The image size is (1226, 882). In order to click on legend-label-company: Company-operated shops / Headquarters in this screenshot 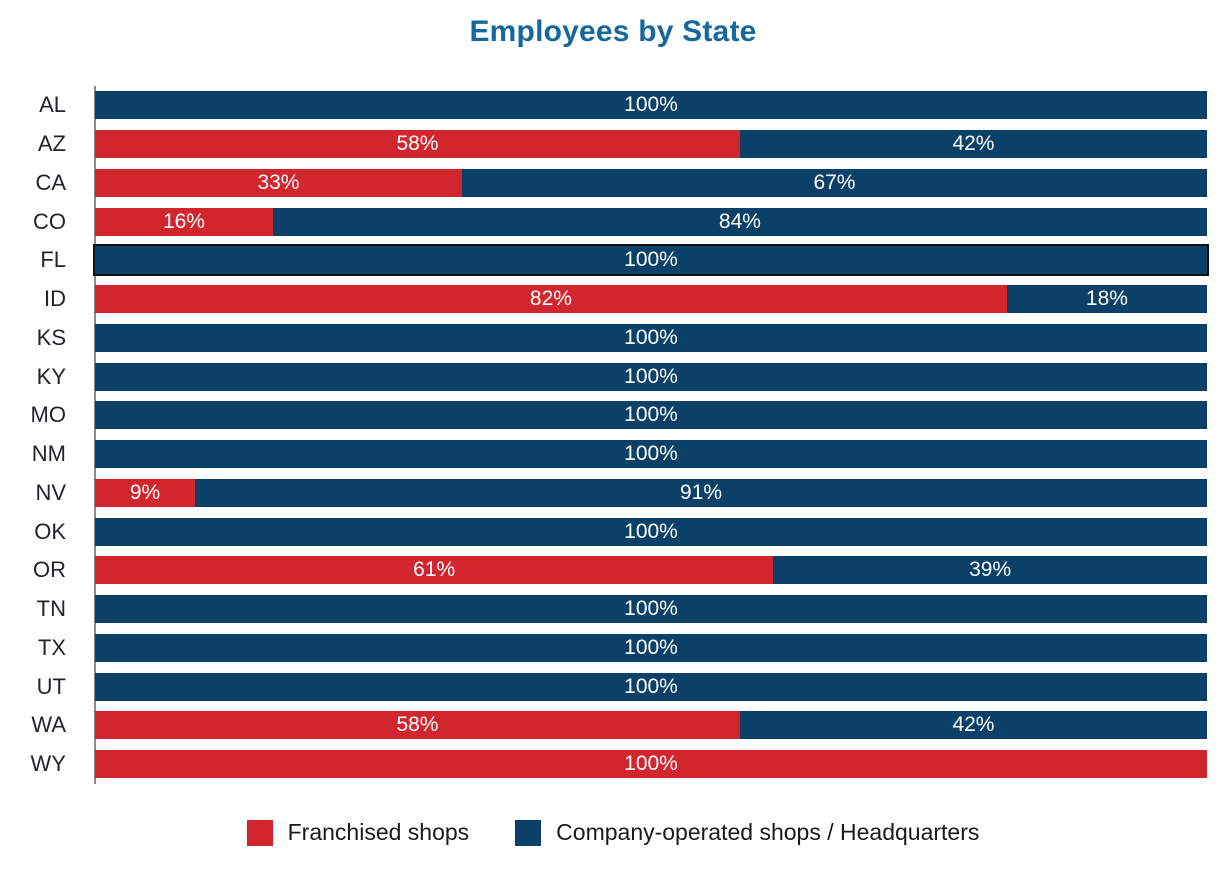, I will do `click(768, 832)`.